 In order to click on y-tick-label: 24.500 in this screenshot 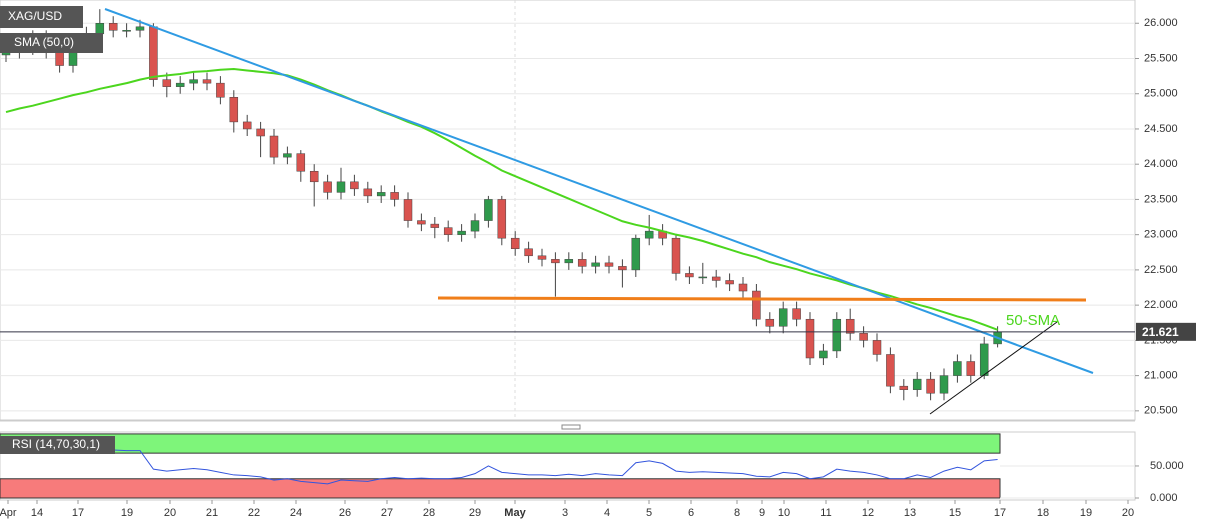, I will do `click(1161, 129)`.